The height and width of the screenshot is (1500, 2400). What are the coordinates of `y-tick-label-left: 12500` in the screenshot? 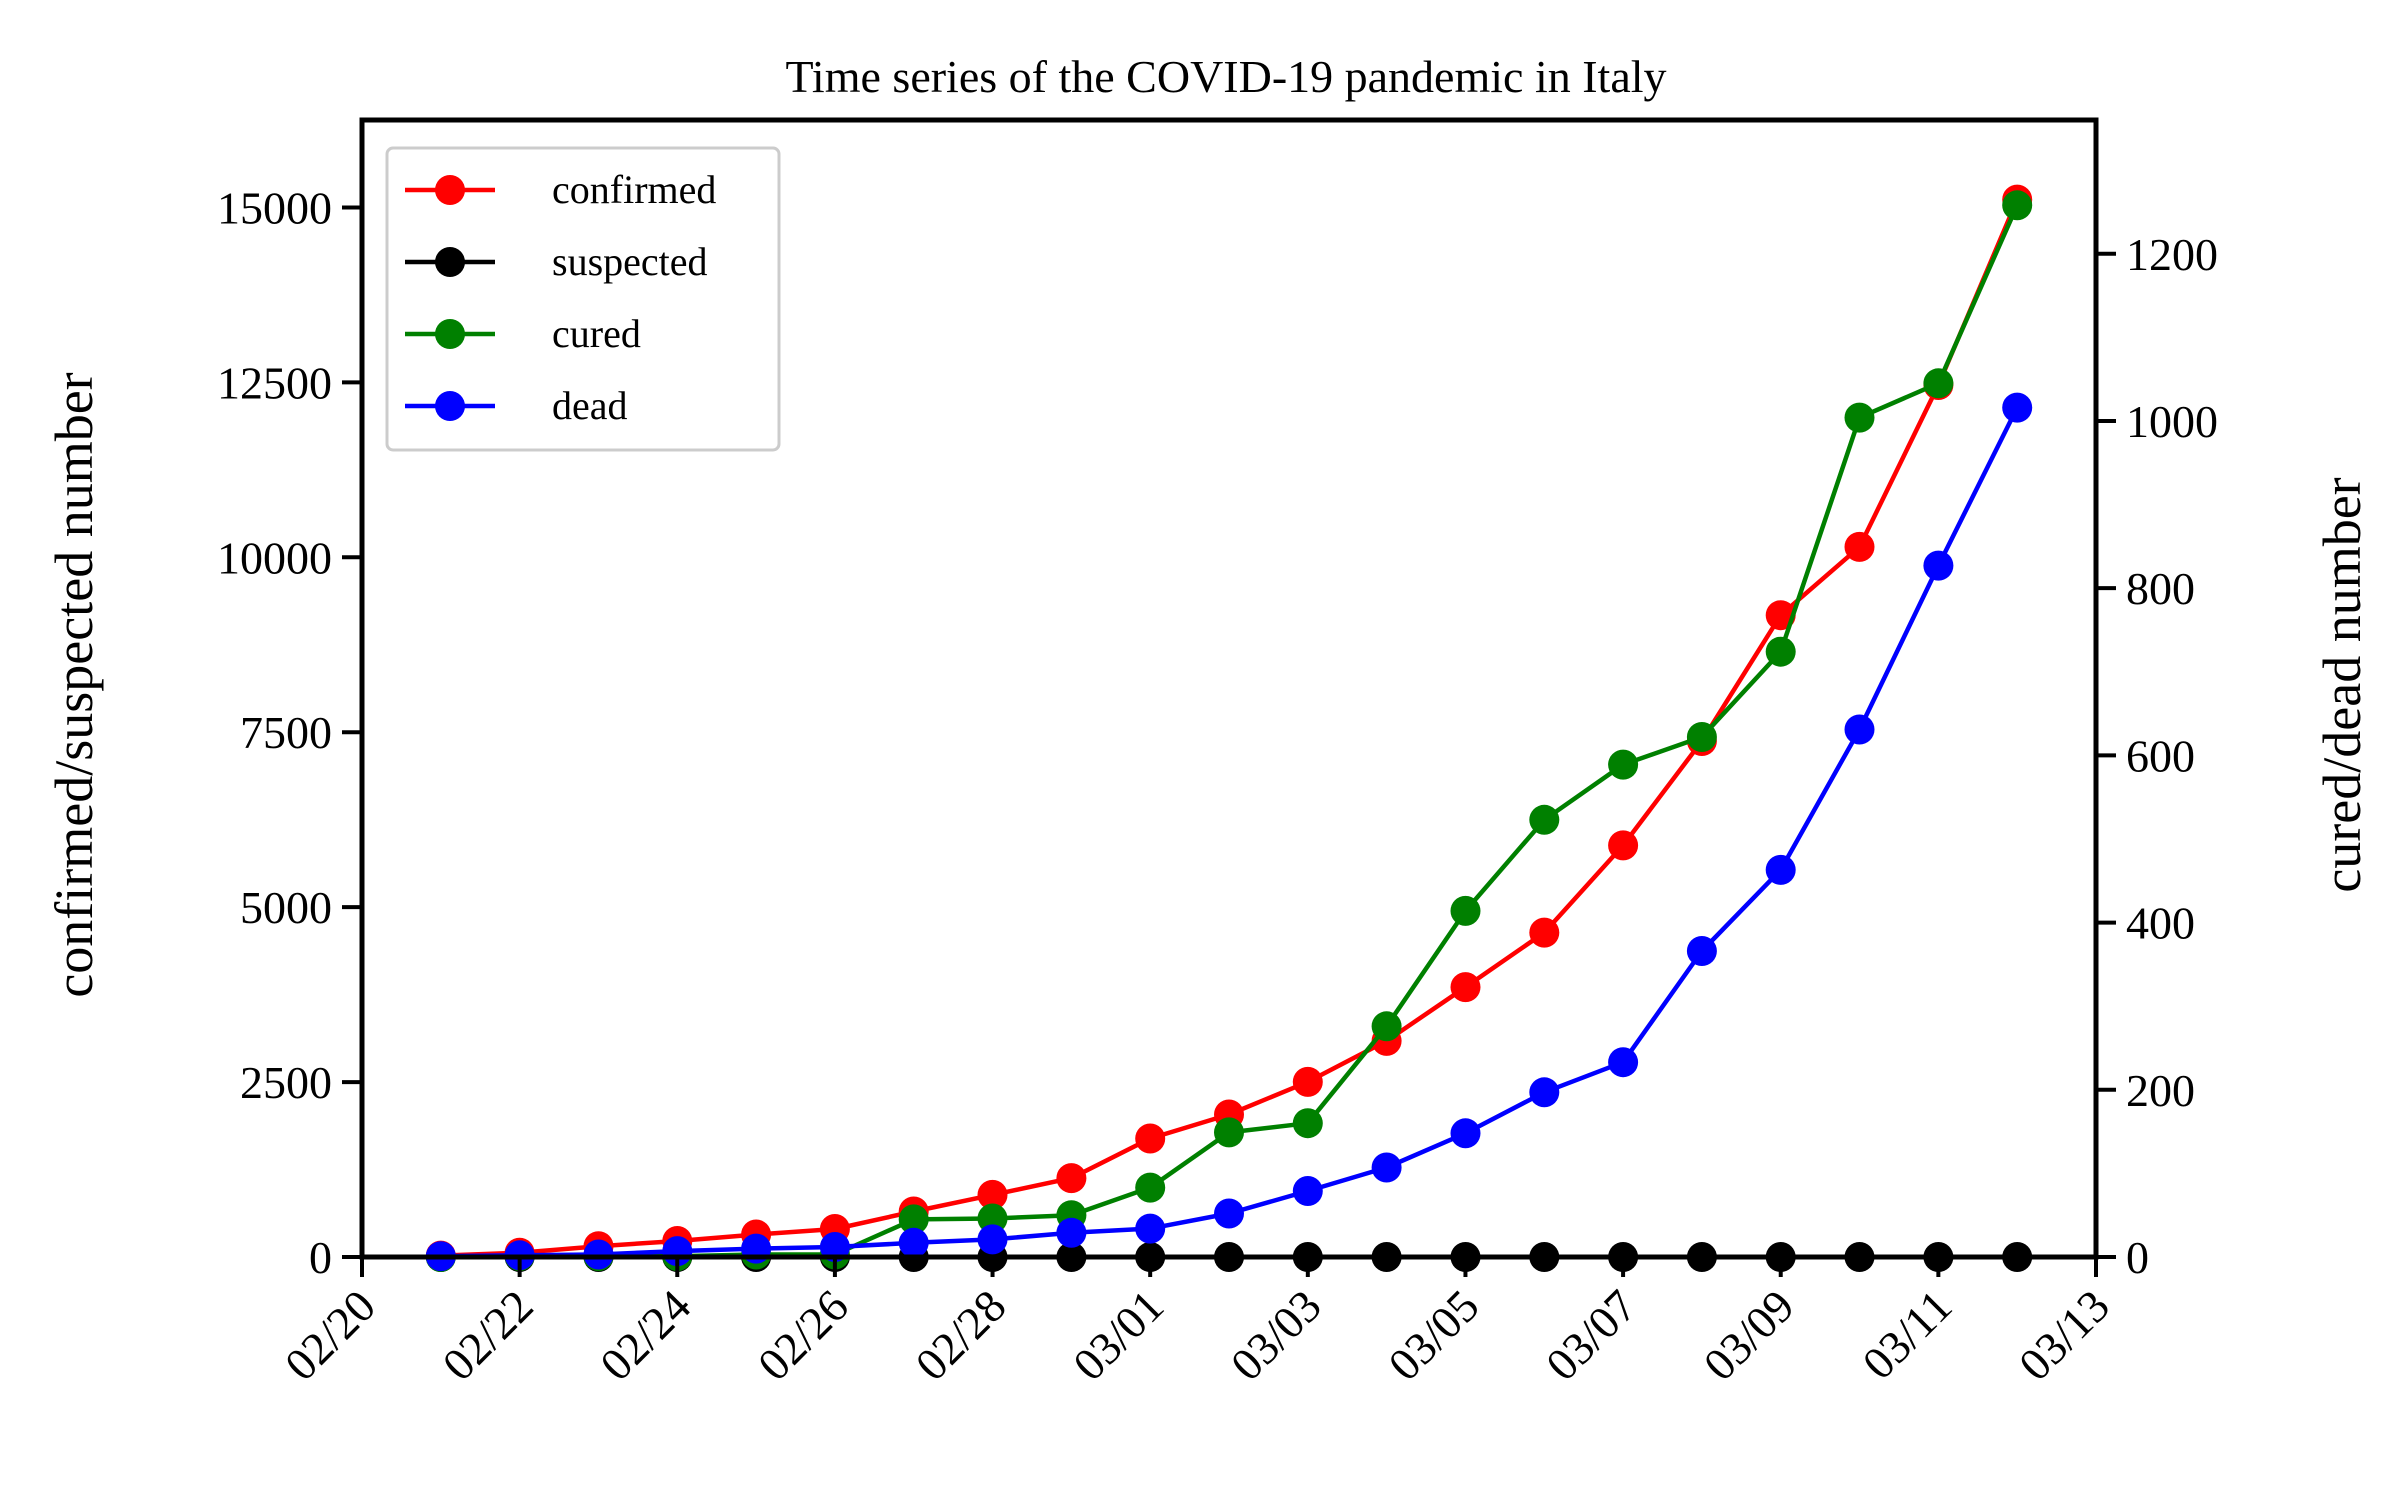 It's located at (274, 382).